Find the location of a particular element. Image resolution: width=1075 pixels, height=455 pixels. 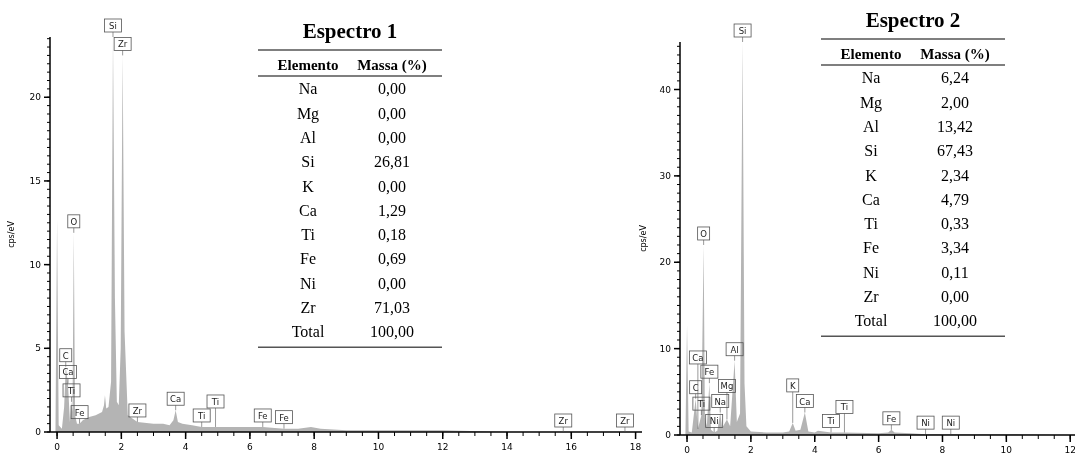

annotation: 0,69 is located at coordinates (392, 259).